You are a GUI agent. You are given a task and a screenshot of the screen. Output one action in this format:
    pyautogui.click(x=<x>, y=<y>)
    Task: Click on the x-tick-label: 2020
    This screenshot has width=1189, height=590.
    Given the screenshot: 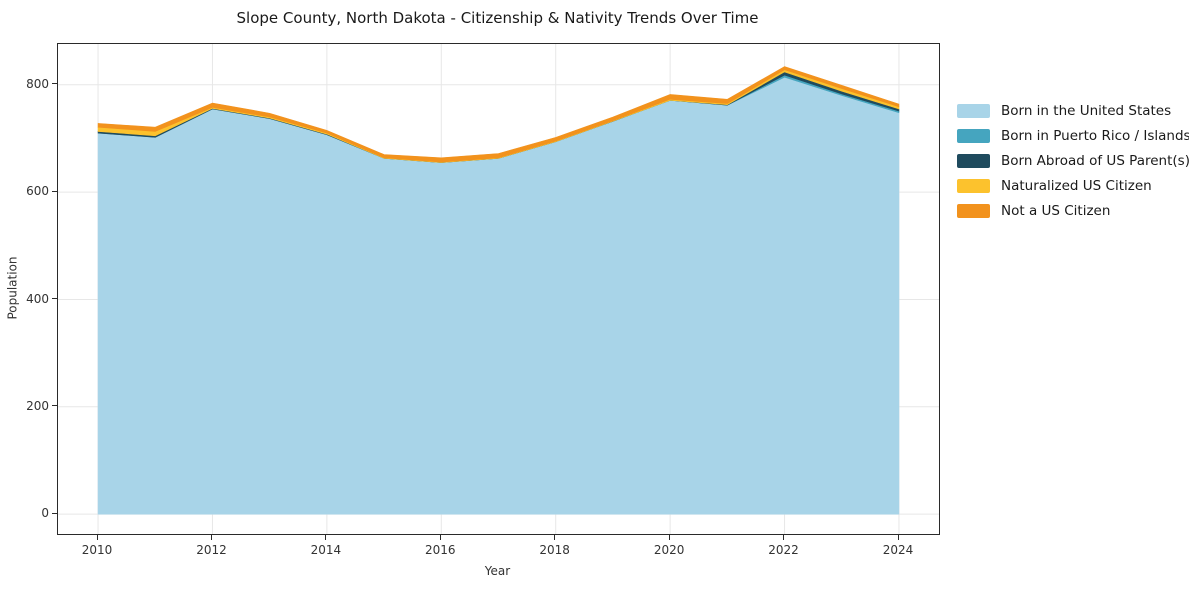 What is the action you would take?
    pyautogui.click(x=669, y=550)
    